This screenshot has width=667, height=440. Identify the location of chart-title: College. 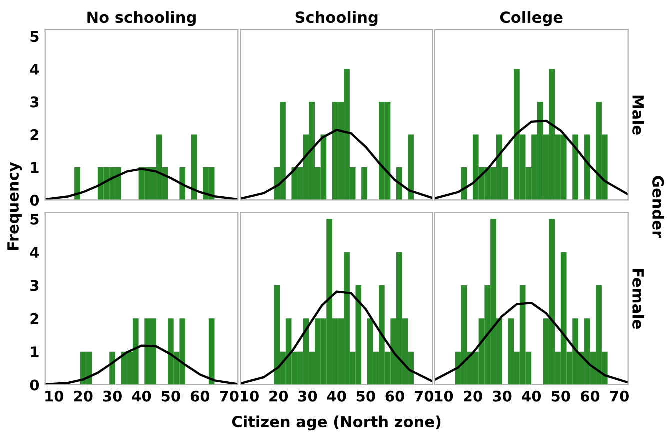
(531, 18).